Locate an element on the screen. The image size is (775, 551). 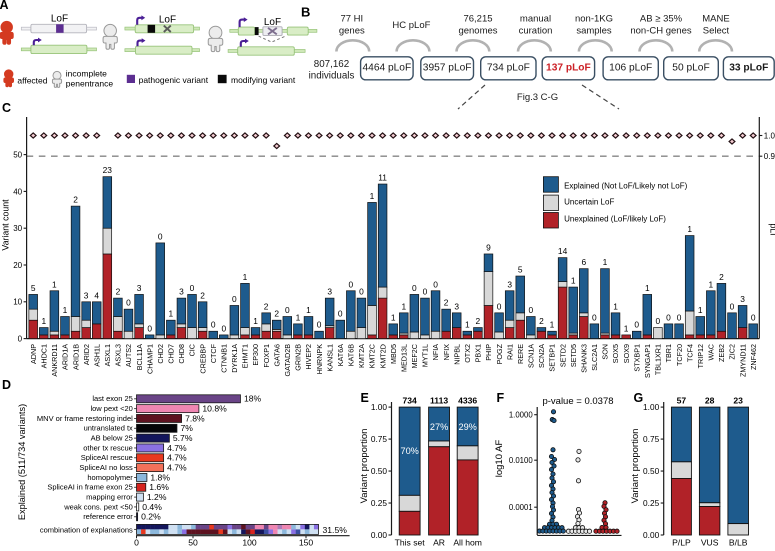
svg-text: 0.4% is located at coordinates (152, 507).